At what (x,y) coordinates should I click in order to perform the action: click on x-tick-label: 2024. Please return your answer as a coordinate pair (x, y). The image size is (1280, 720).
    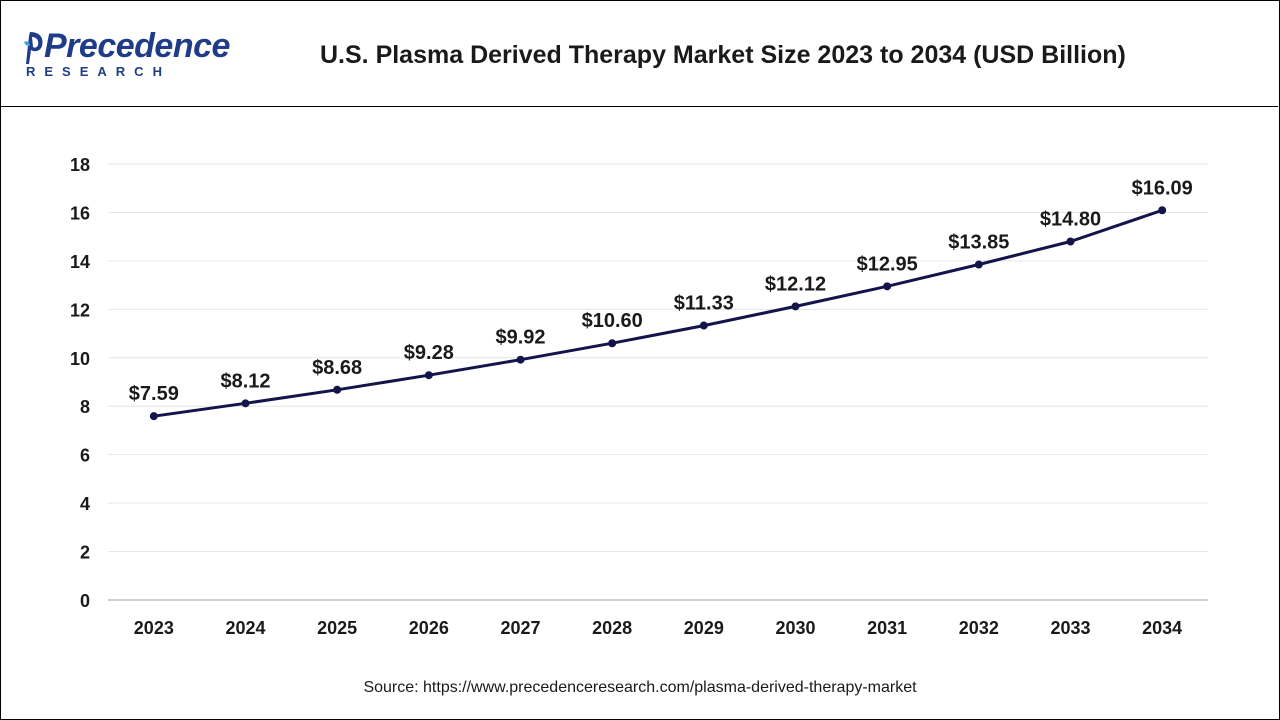
    Looking at the image, I should click on (245, 628).